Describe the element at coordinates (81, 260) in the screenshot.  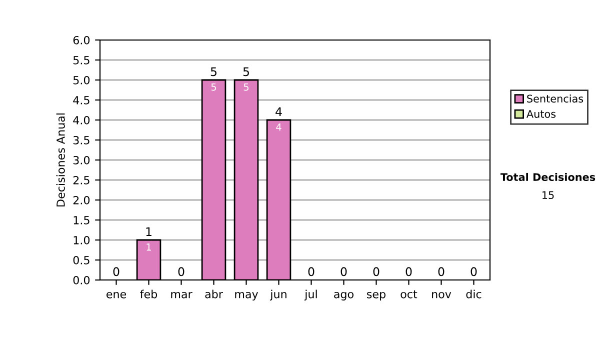
I see `y-tick-label: 0.5` at that location.